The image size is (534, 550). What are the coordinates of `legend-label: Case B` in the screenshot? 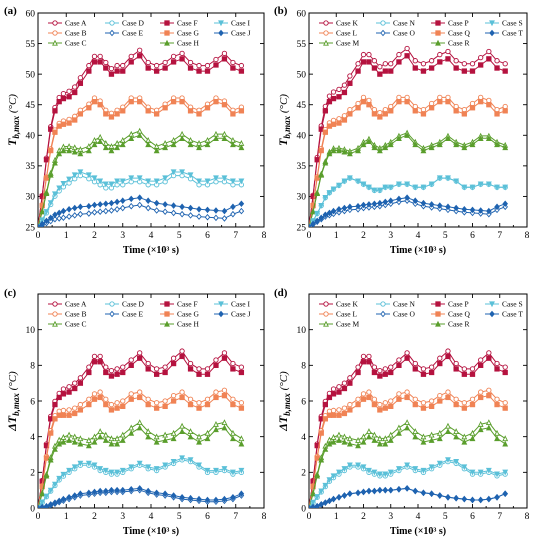 It's located at (75, 33).